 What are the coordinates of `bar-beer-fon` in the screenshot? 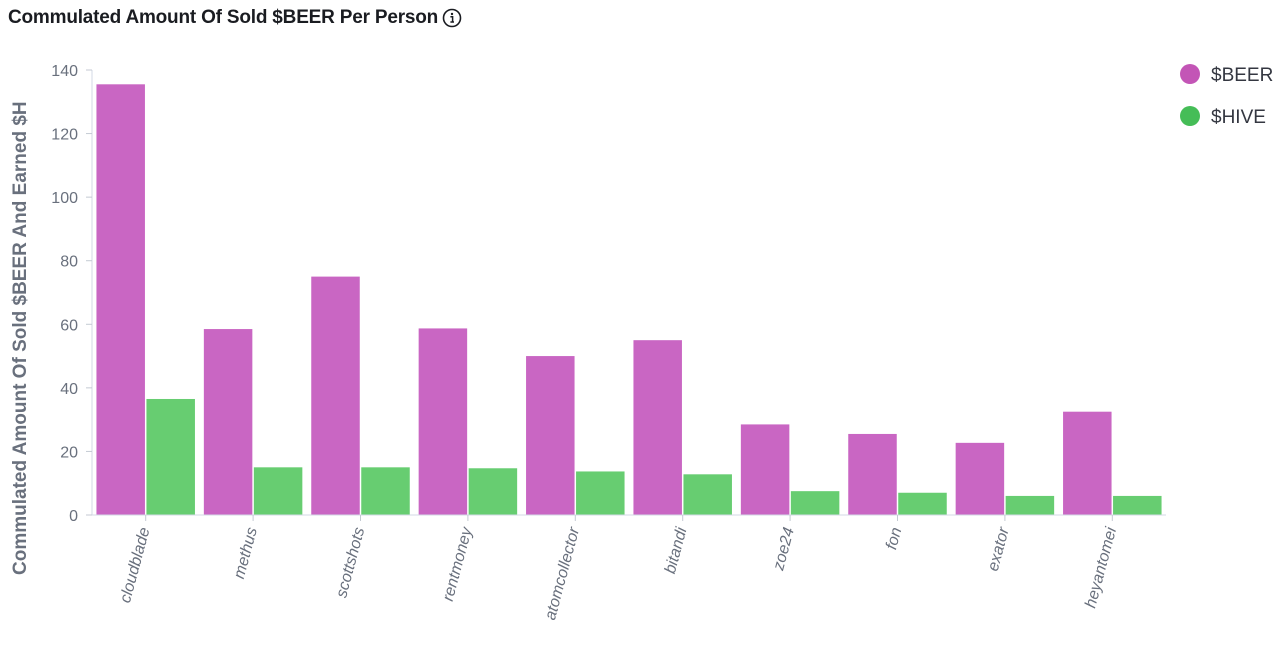 It's located at (872, 474).